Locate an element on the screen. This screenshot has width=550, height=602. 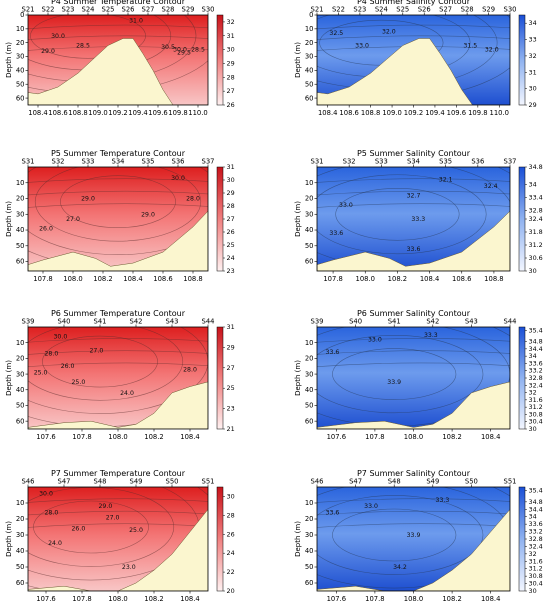
colorbar-tick-label: 34 is located at coordinates (533, 356).